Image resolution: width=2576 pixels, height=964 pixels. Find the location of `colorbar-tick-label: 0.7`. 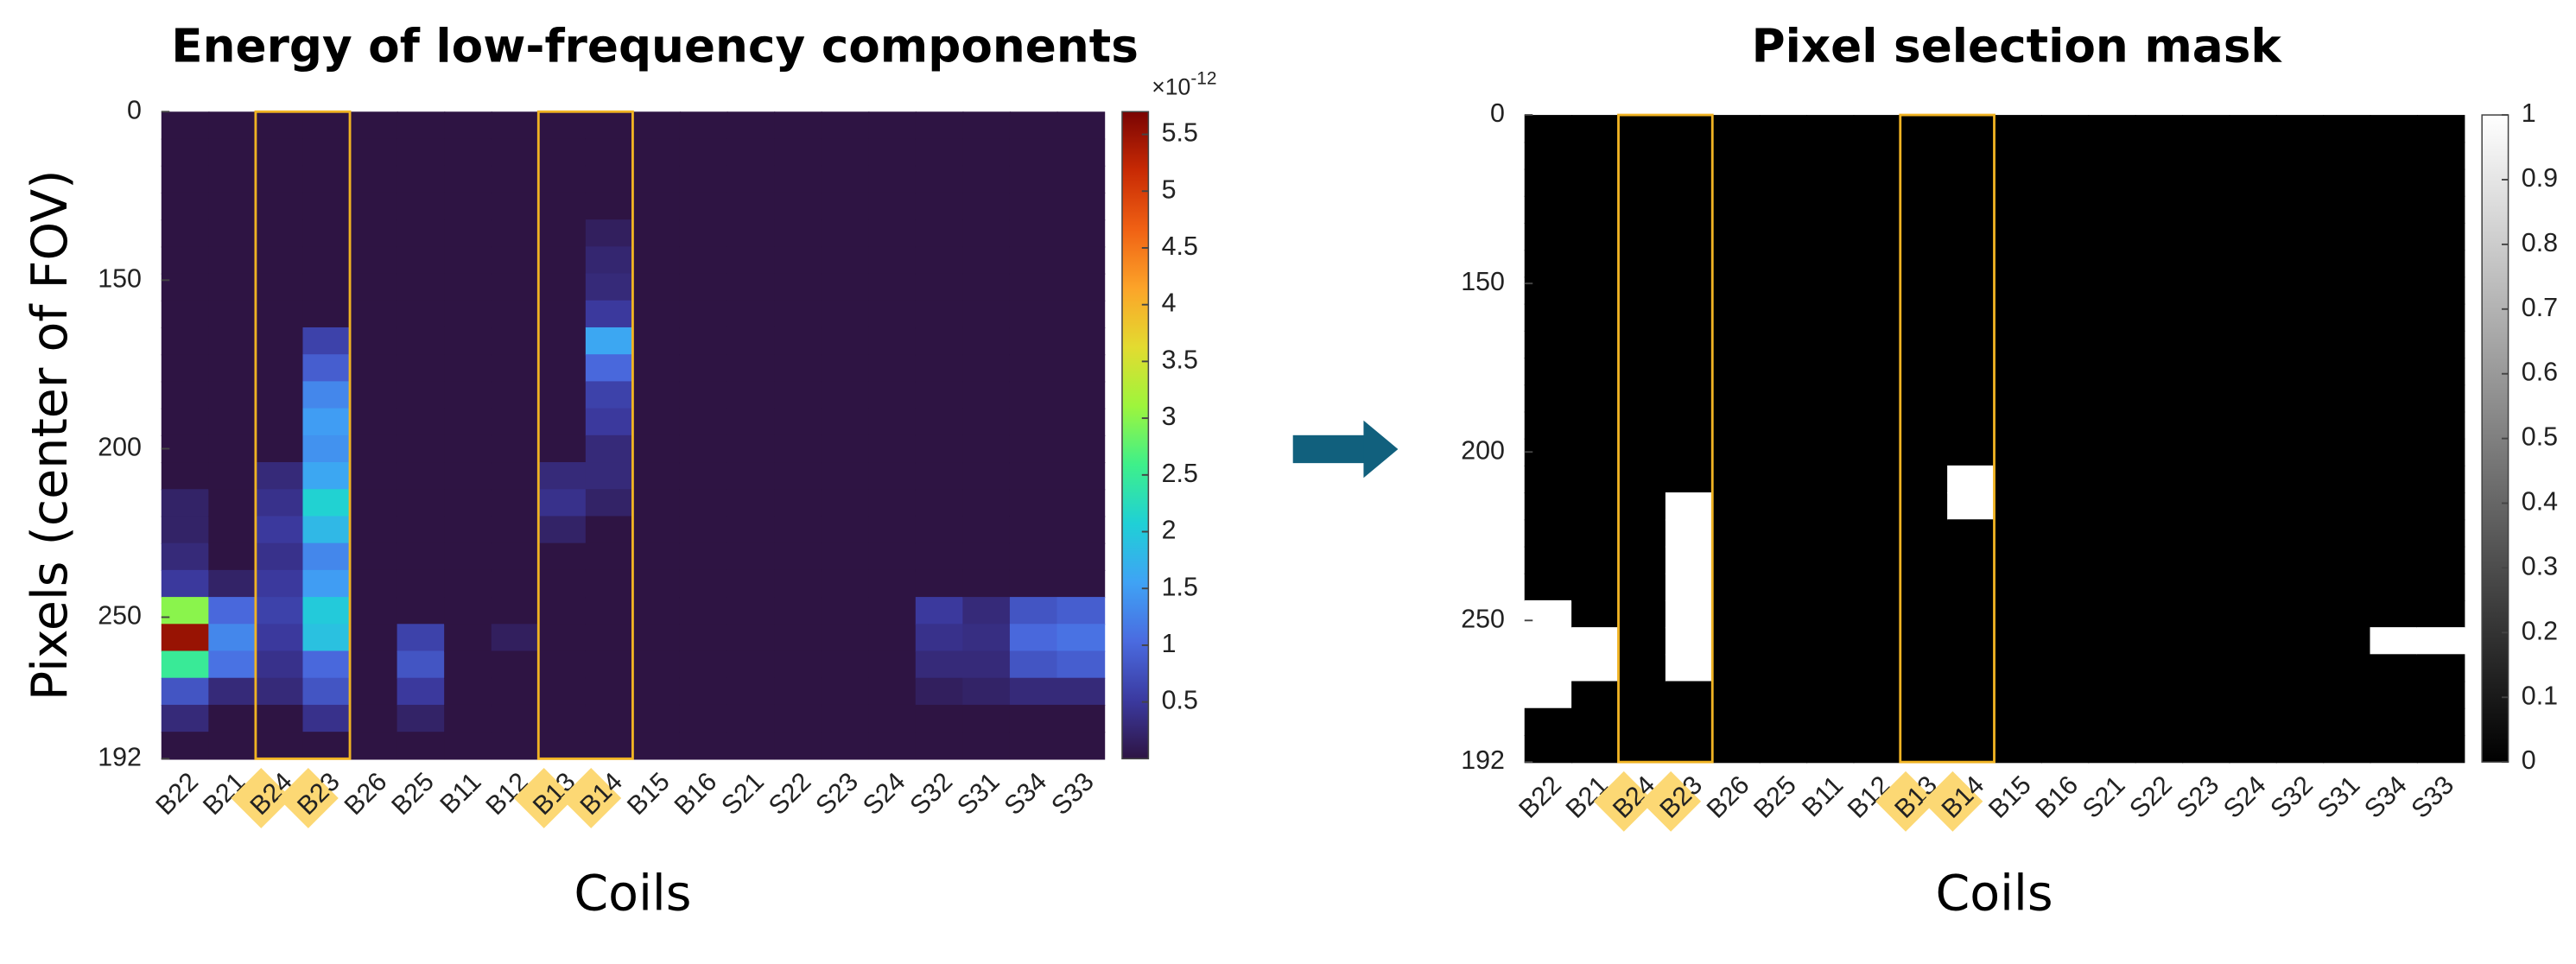

colorbar-tick-label: 0.7 is located at coordinates (2540, 308).